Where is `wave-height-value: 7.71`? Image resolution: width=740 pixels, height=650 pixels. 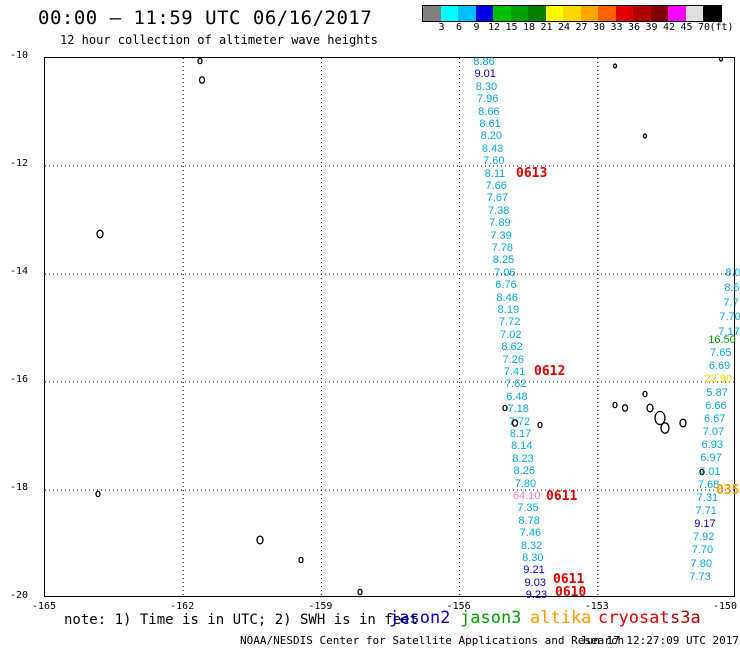
wave-height-value: 7.71 is located at coordinates (706, 510).